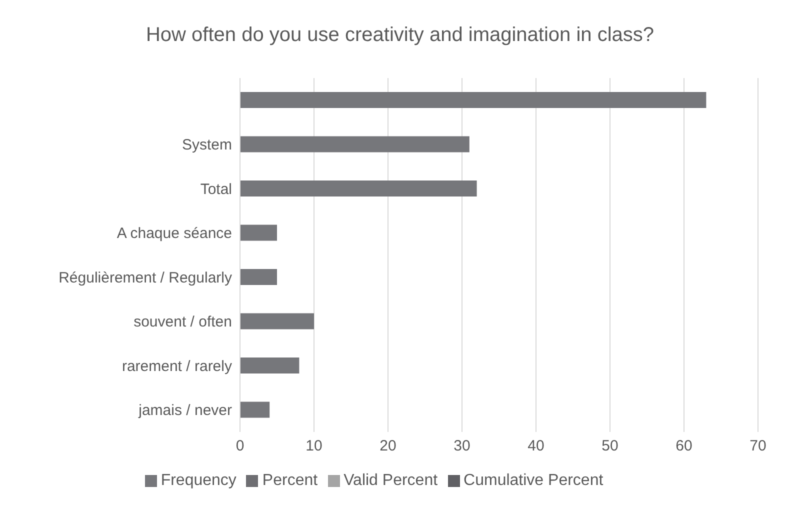 This screenshot has height=507, width=800. Describe the element at coordinates (183, 322) in the screenshot. I see `y-tick-label: souvent / often` at that location.